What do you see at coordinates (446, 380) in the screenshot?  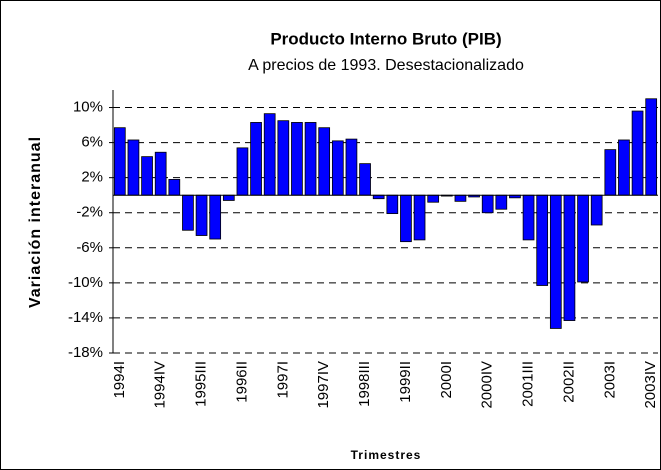 I see `x-tick-label: 2000I` at bounding box center [446, 380].